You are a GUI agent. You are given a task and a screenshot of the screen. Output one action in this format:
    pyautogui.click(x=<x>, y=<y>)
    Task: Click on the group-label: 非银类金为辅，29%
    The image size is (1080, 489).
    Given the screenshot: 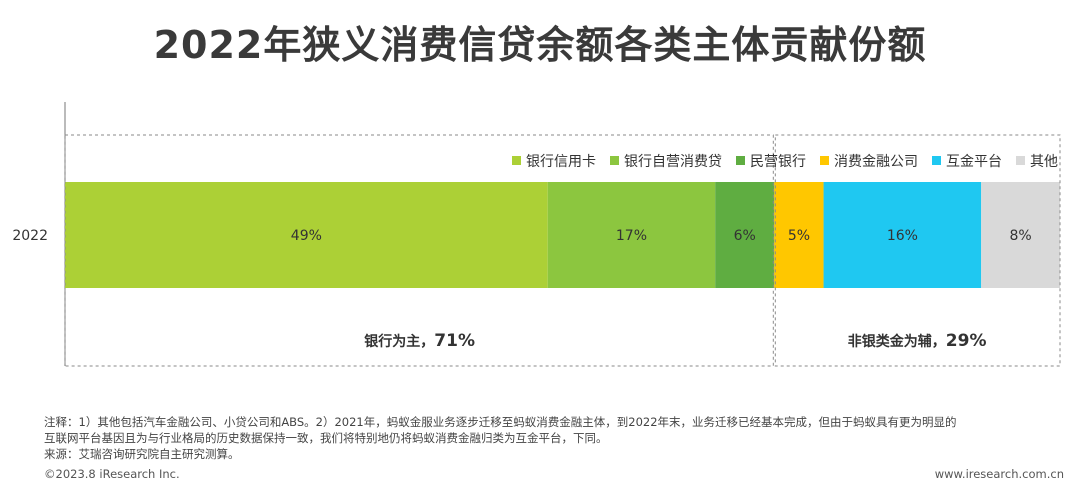 What is the action you would take?
    pyautogui.click(x=917, y=341)
    